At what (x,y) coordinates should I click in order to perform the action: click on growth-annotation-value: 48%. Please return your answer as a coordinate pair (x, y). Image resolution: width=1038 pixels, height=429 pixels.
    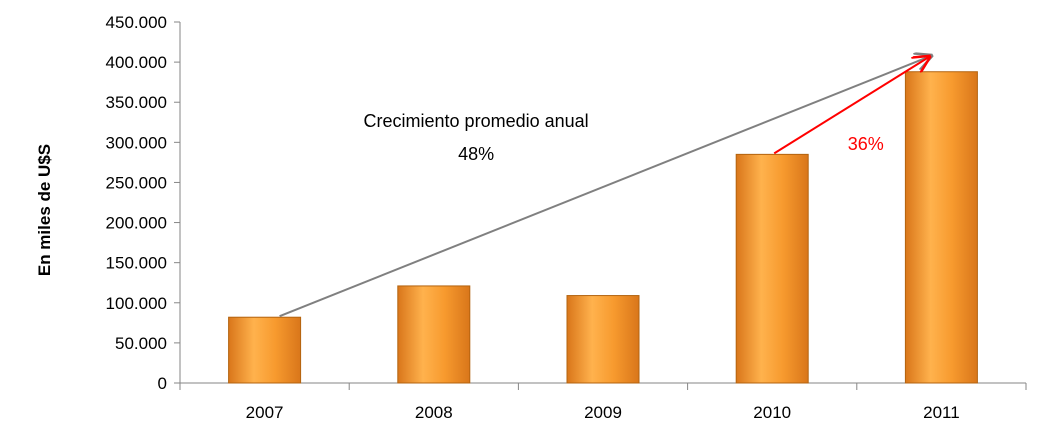
    Looking at the image, I should click on (476, 154).